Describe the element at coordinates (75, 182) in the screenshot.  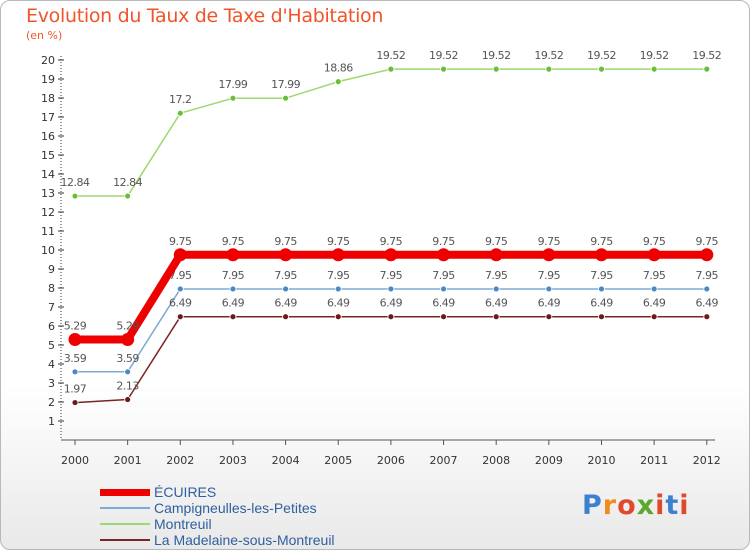
I see `data-label-montreuil: 12.84` at that location.